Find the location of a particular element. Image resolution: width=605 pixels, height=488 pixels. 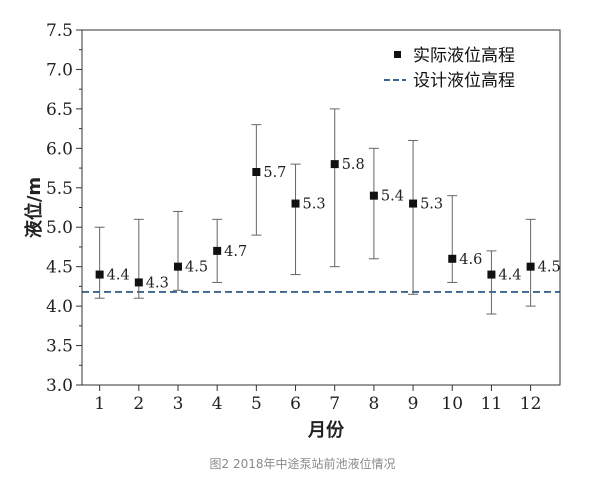

legend-label-actual: 实际液位高程 is located at coordinates (464, 56).